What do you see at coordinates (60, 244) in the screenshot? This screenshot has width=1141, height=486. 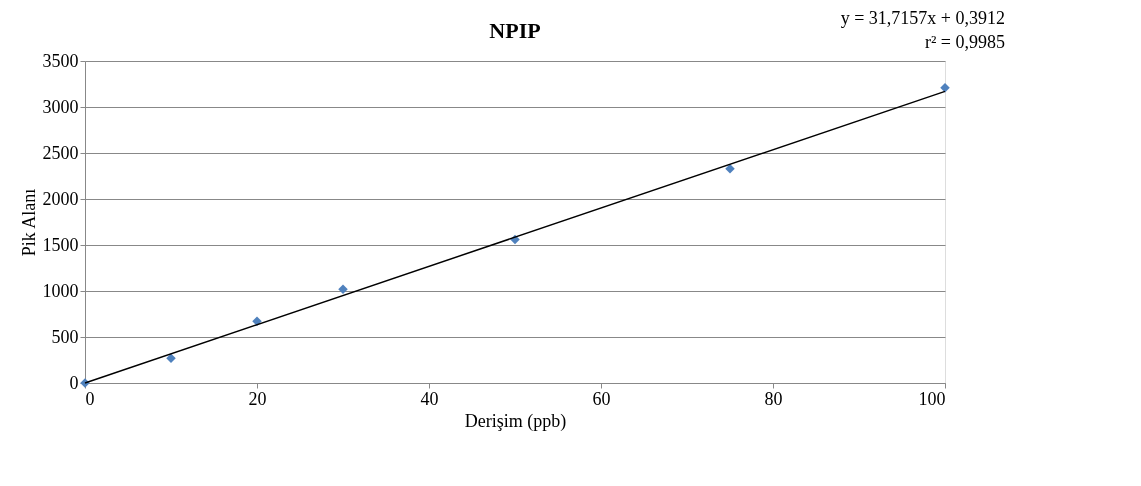 I see `y-tick-label: 1500` at bounding box center [60, 244].